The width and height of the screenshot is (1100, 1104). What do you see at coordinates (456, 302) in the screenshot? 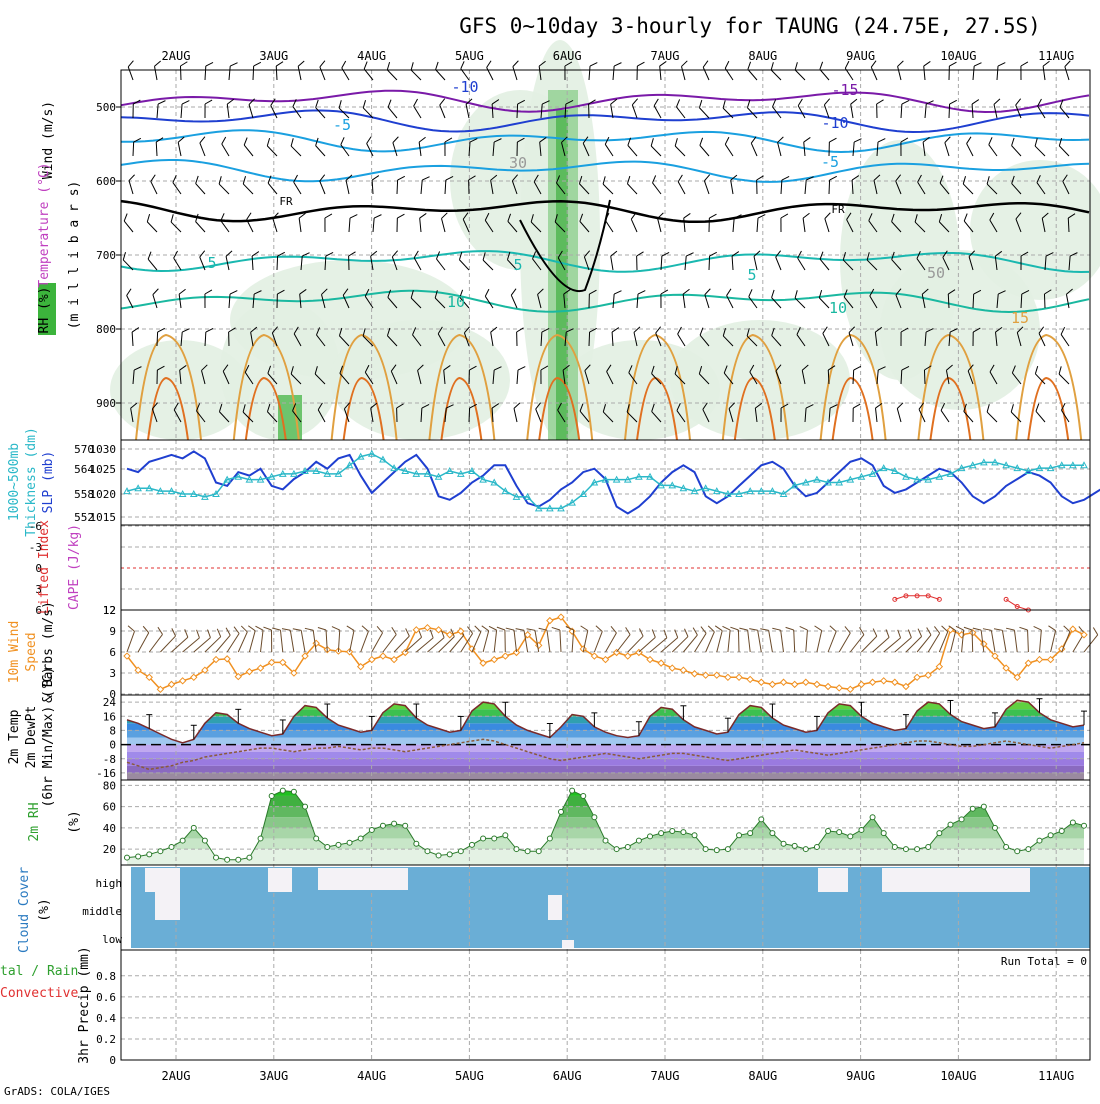
I see `isotherm-label: 10` at bounding box center [456, 302].